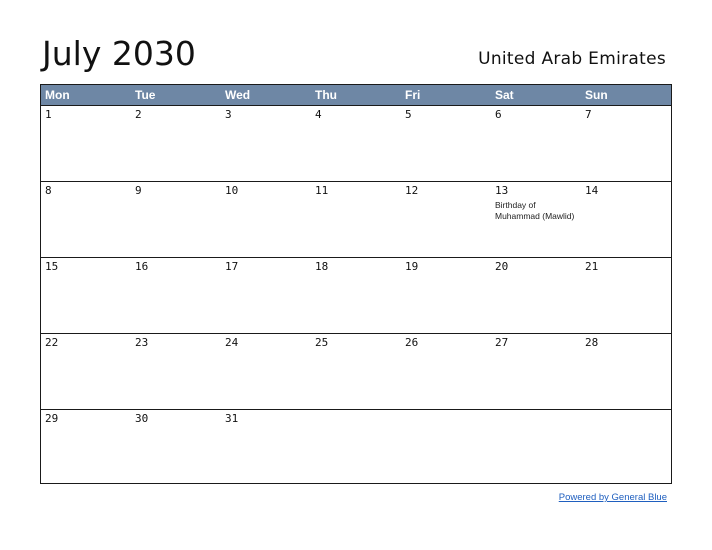 This screenshot has height=550, width=712. I want to click on country-label: United Arab Emirates, so click(572, 59).